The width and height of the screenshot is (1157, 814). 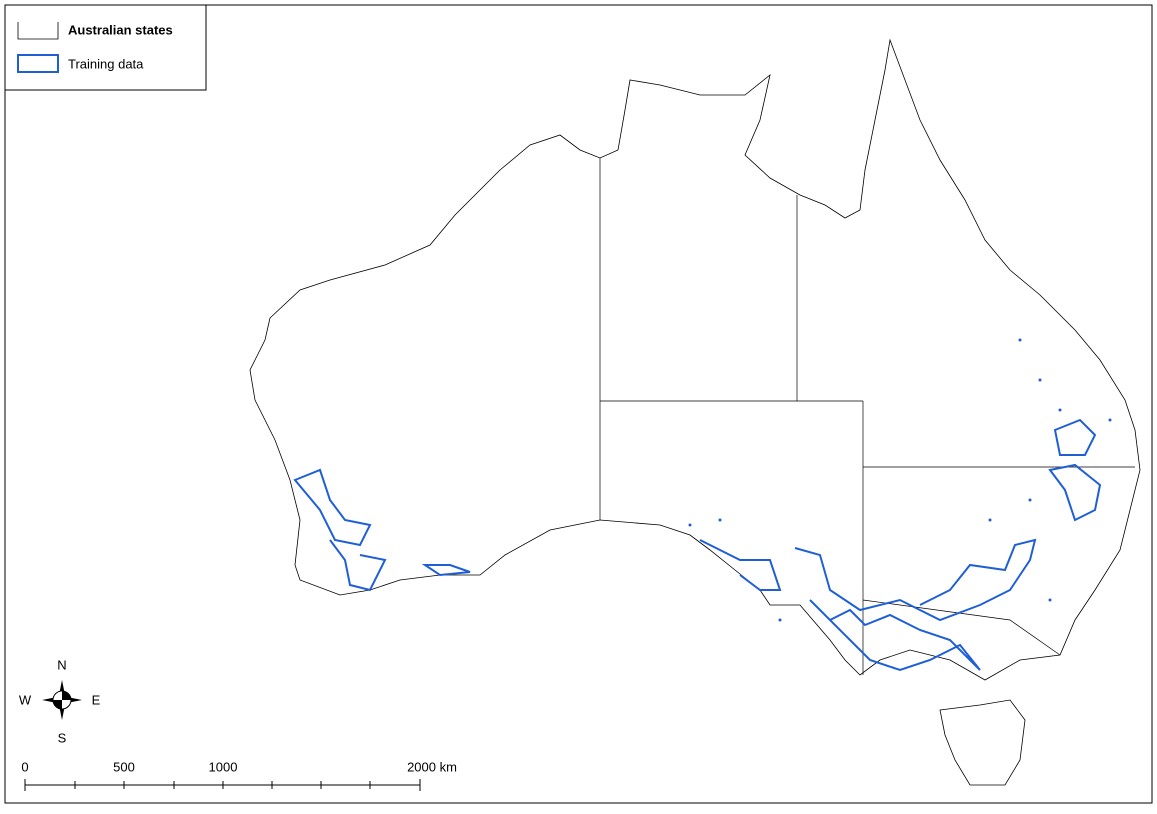 What do you see at coordinates (96, 699) in the screenshot?
I see `compass-label: E` at bounding box center [96, 699].